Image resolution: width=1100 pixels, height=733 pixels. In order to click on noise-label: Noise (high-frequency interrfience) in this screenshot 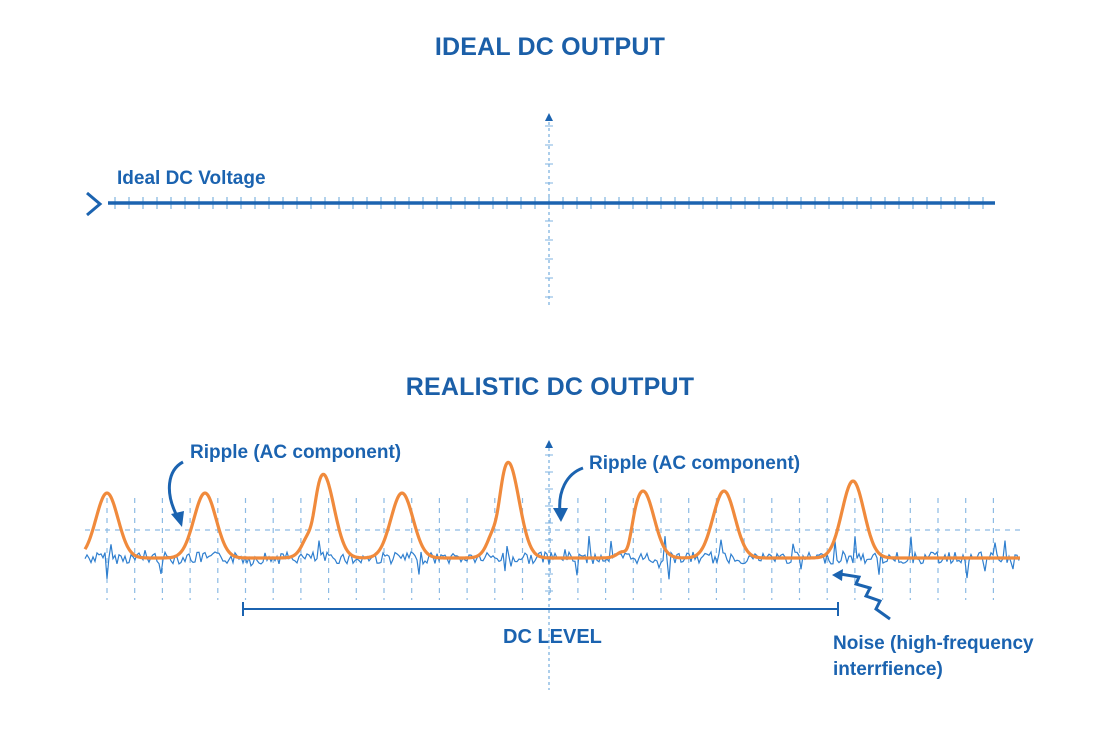, I will do `click(933, 657)`.